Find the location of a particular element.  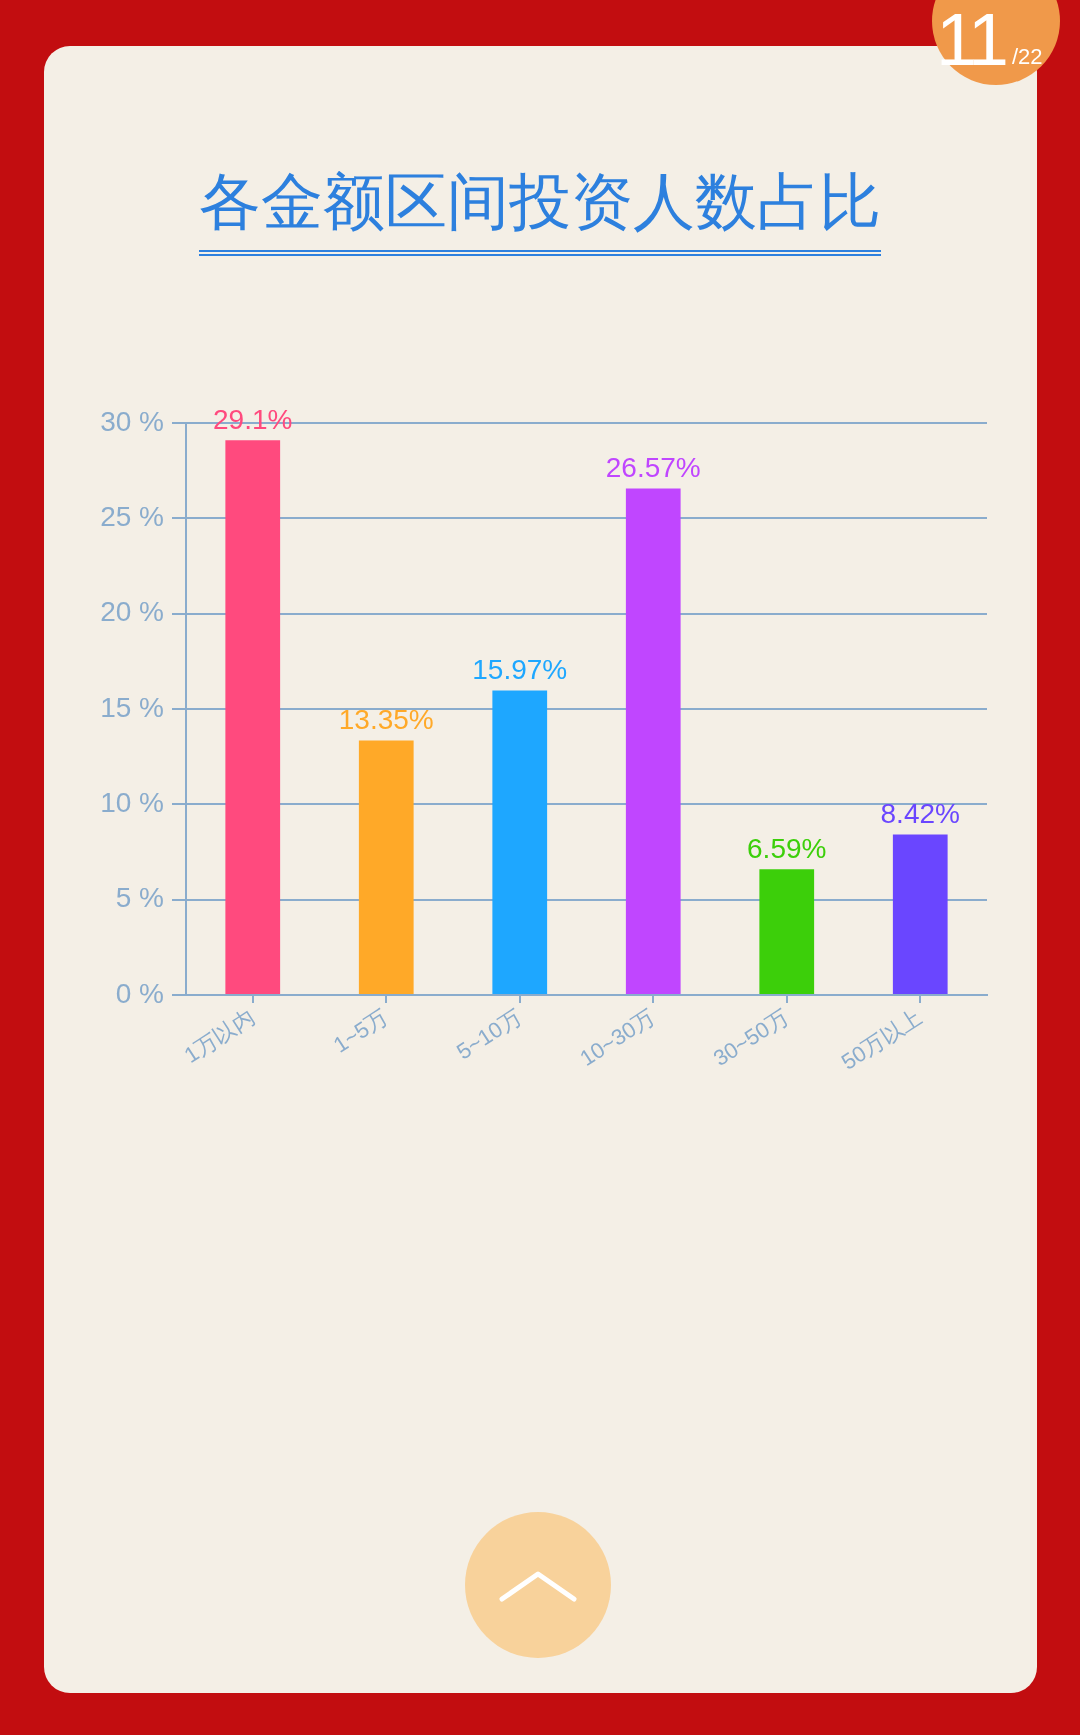

y-tick-label: 0 % is located at coordinates (139, 993).